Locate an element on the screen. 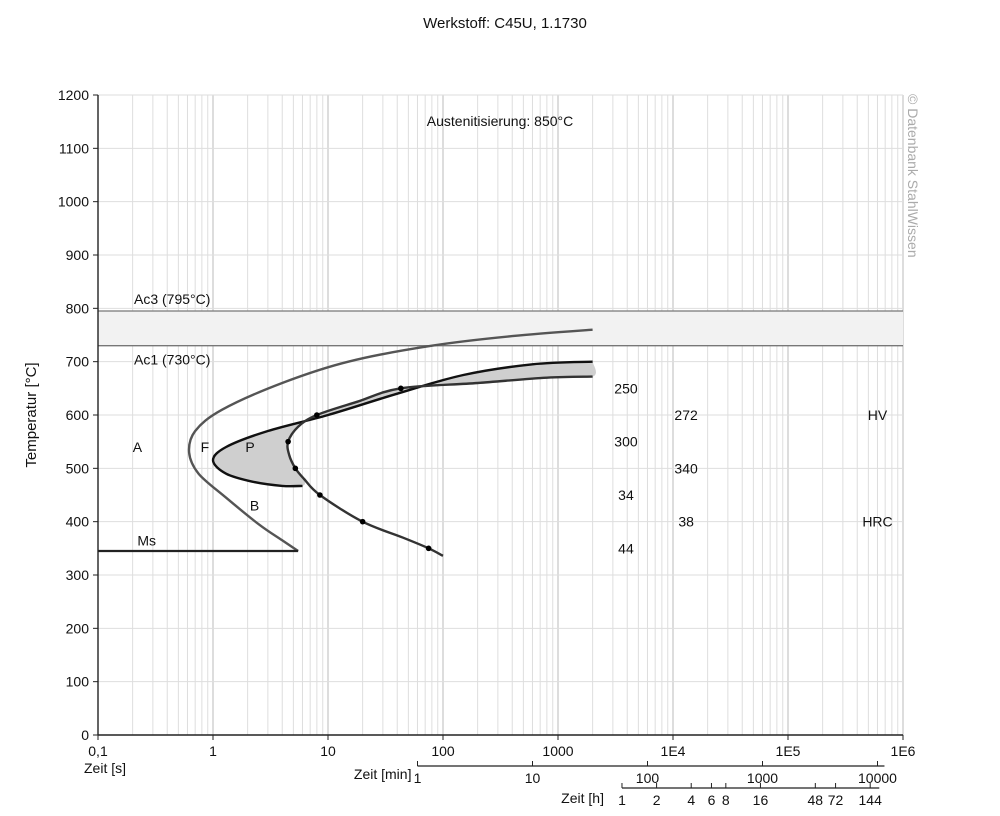 The height and width of the screenshot is (816, 1000). pearlite-end-curve is located at coordinates (439, 466).